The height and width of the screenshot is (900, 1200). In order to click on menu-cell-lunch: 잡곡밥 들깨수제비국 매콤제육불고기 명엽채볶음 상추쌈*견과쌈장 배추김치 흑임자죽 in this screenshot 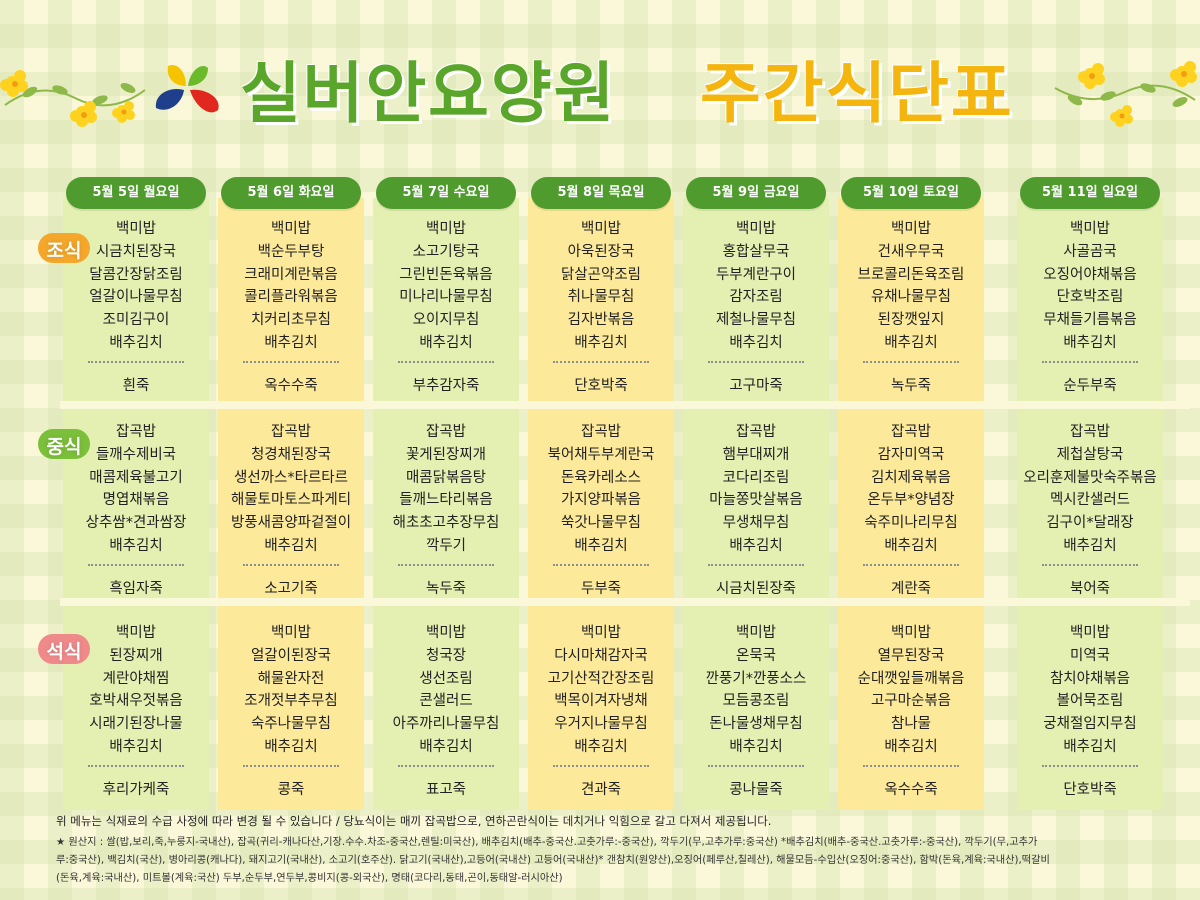, I will do `click(136, 510)`.